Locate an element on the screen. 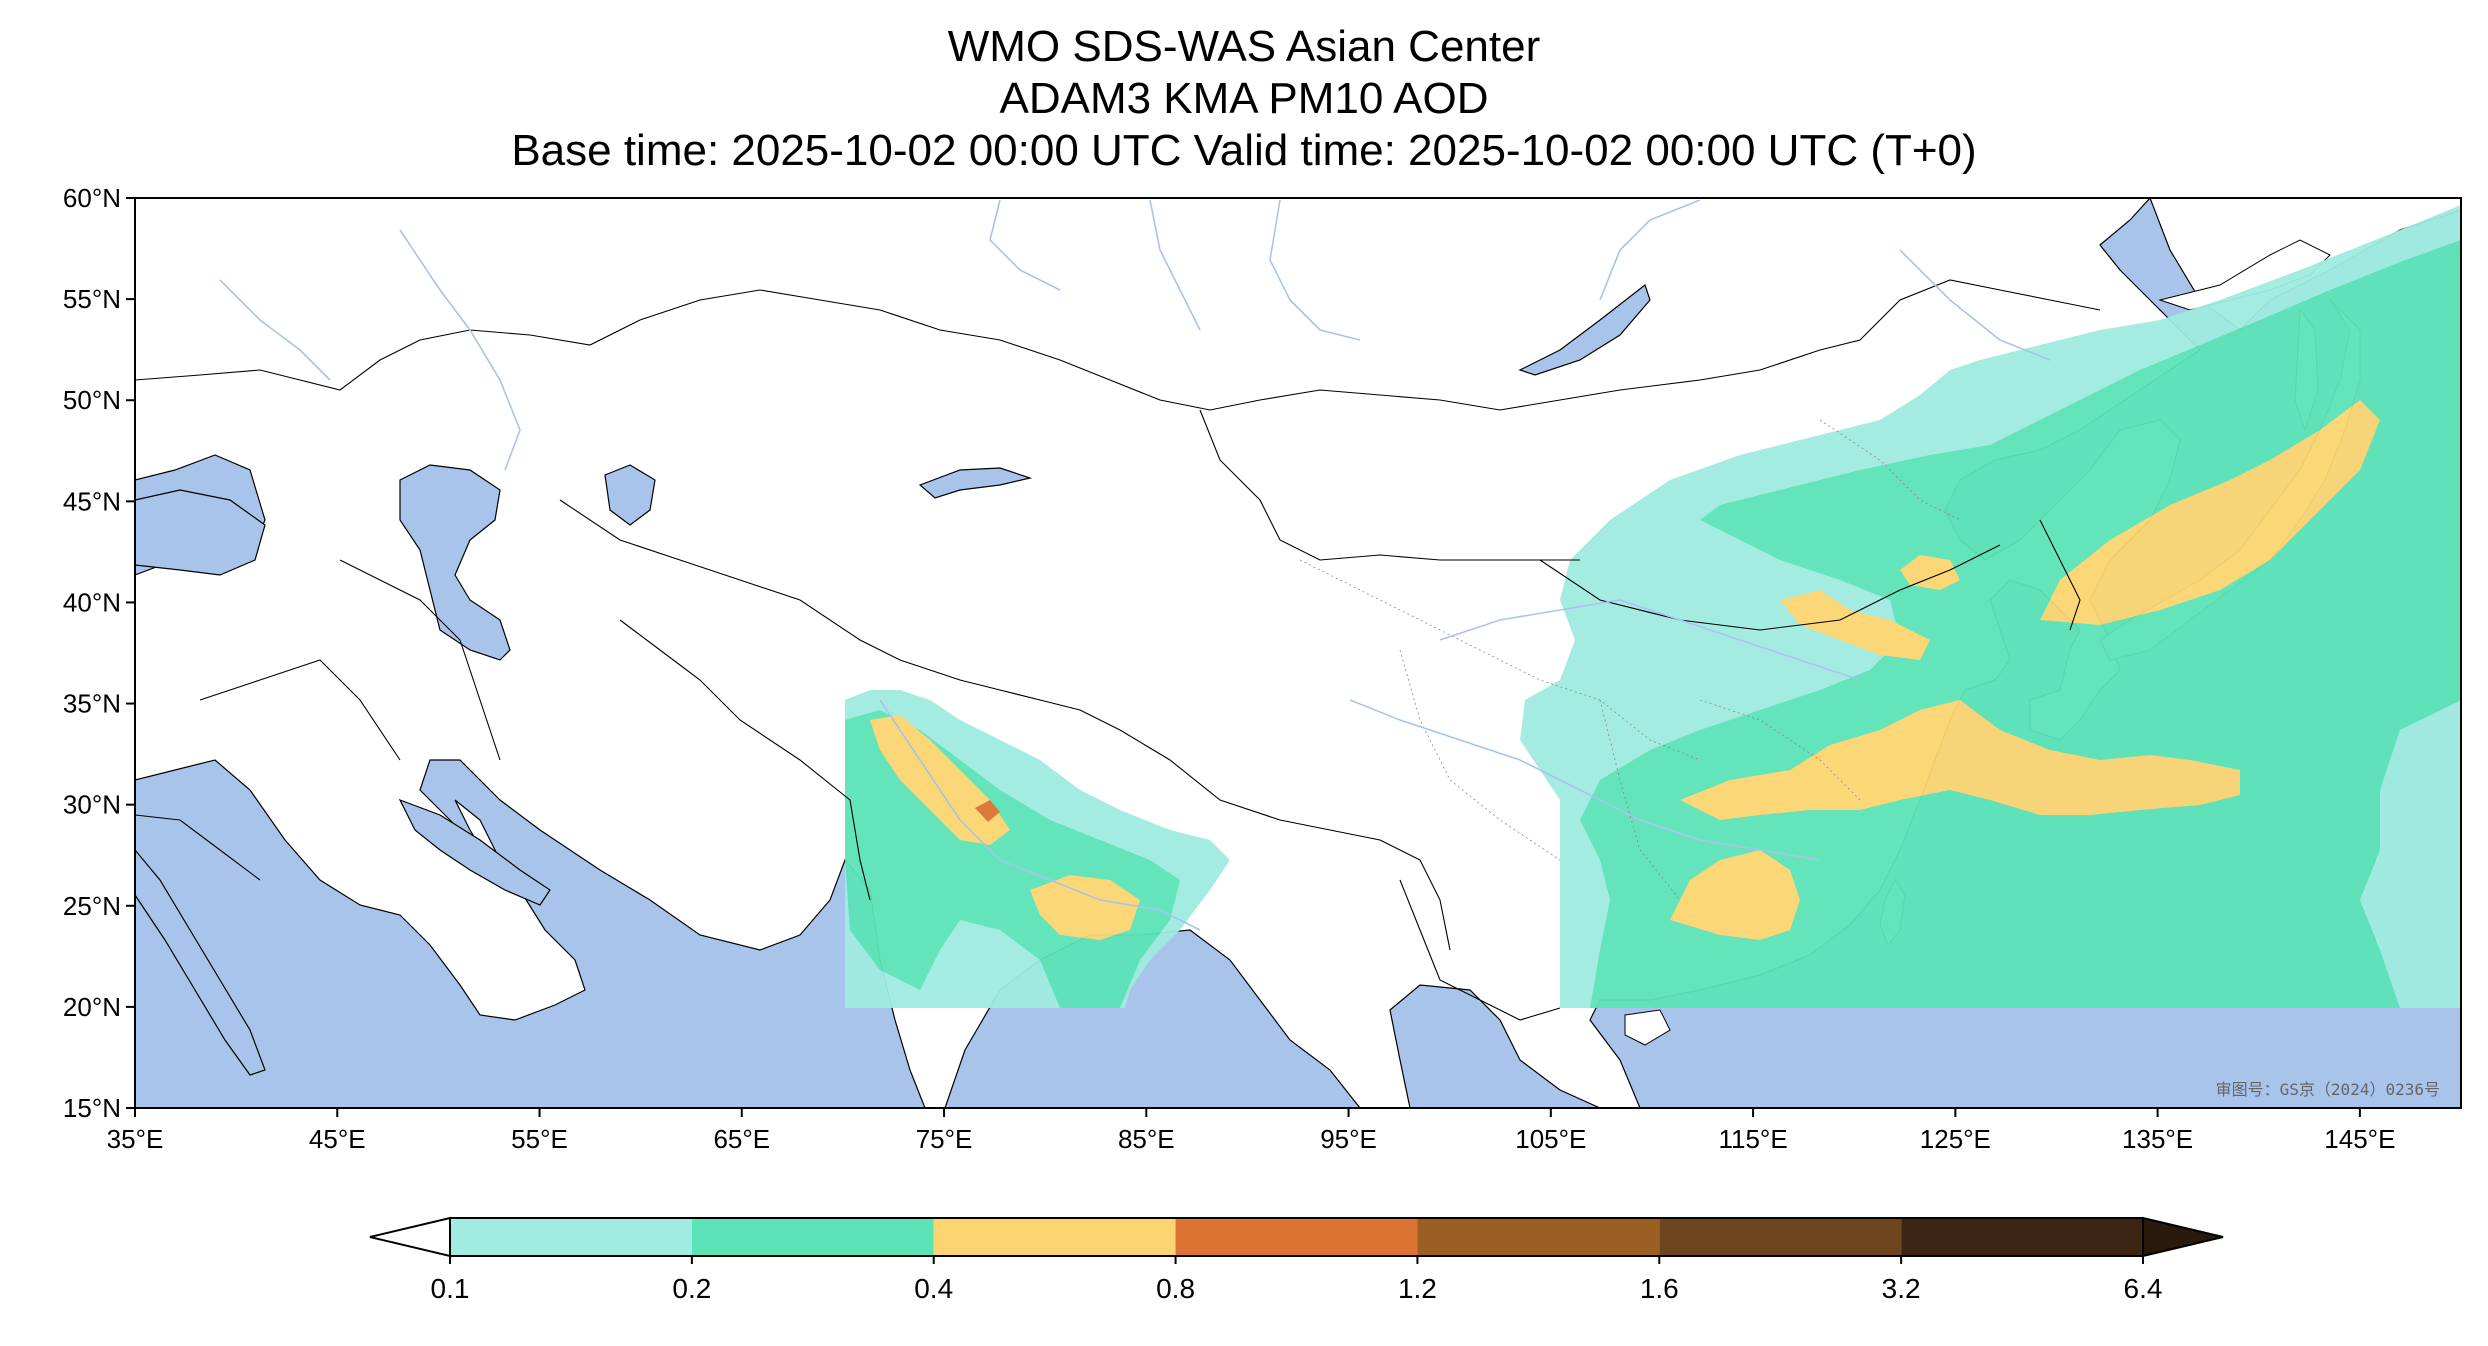  lon-tick-label: 55°E is located at coordinates (539, 1139).